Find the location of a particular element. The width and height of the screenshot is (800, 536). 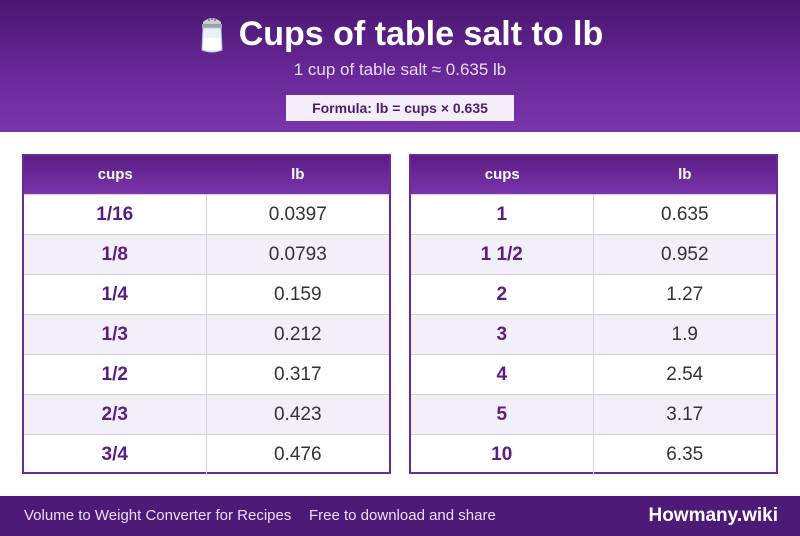

cups-cell: 1/3 is located at coordinates (115, 334).